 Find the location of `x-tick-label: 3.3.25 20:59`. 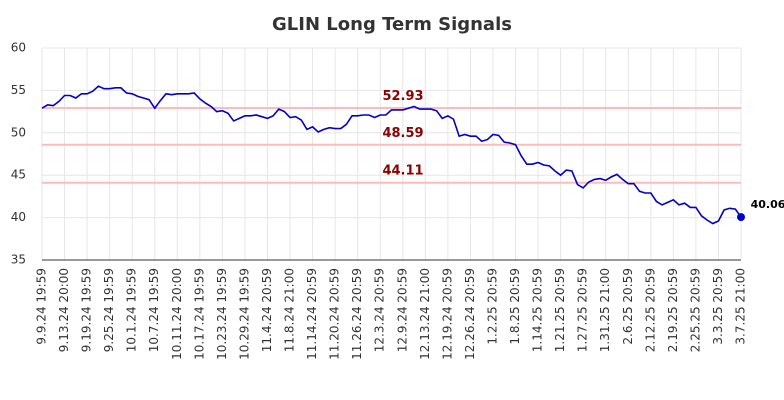

x-tick-label: 3.3.25 20:59 is located at coordinates (718, 306).